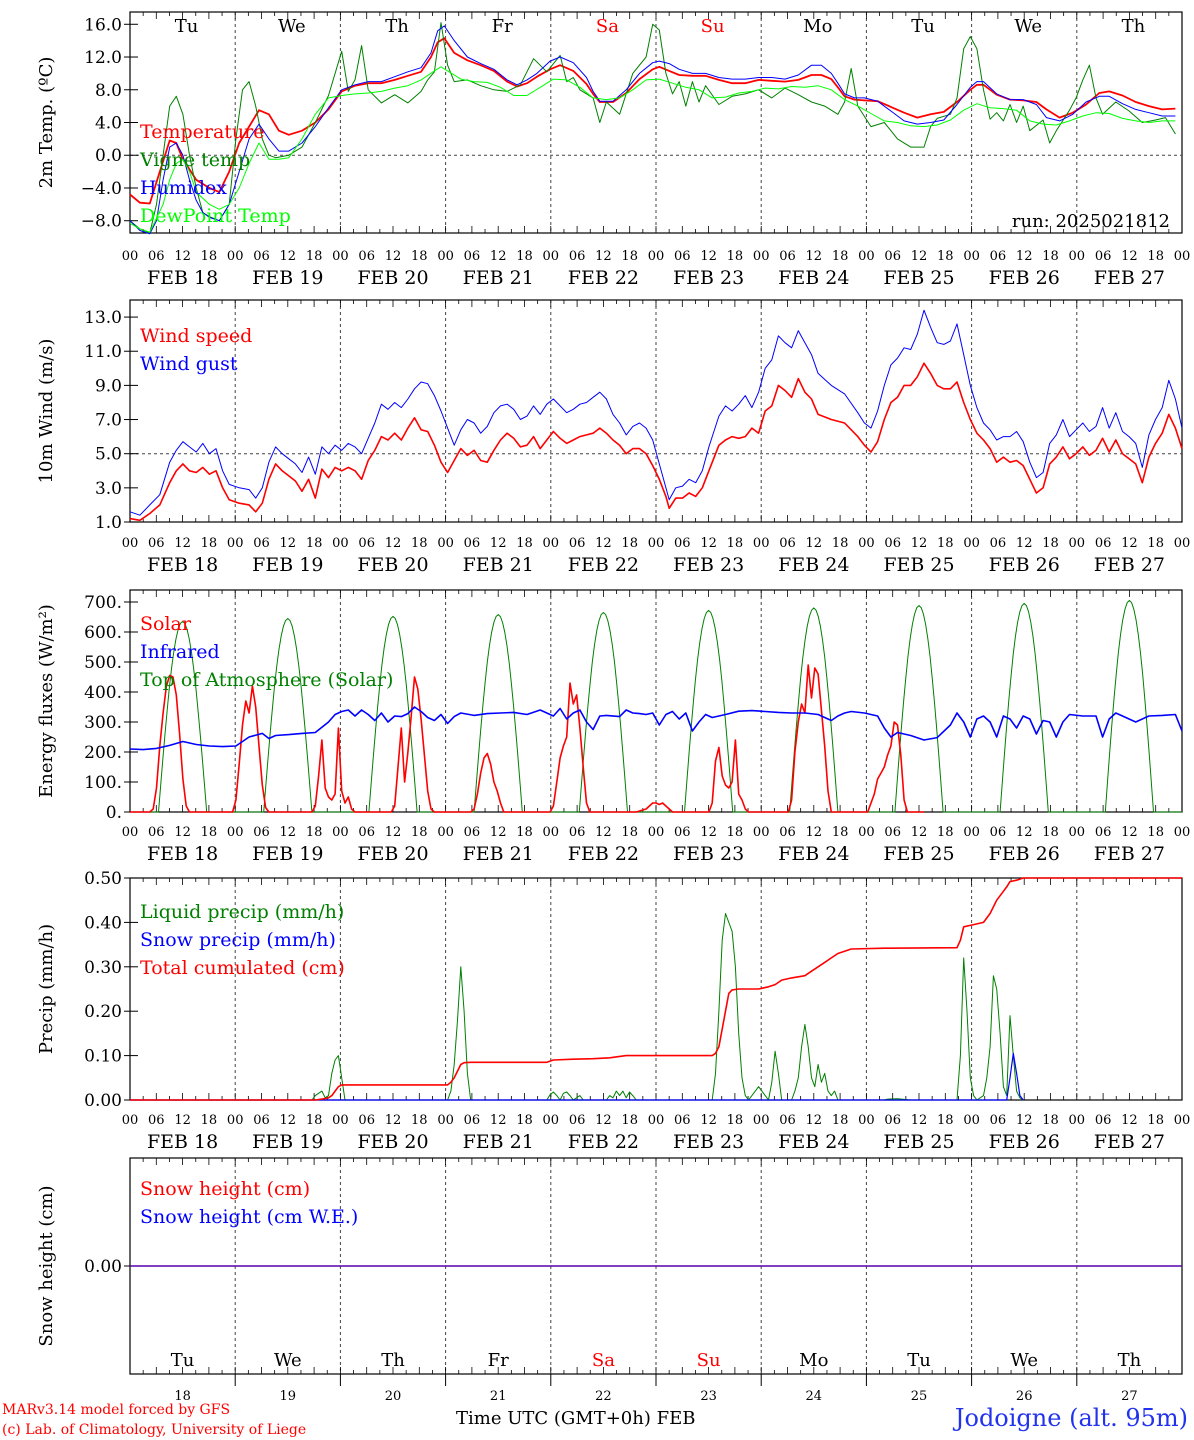 The width and height of the screenshot is (1194, 1440). Describe the element at coordinates (1028, 26) in the screenshot. I see `day-of-week-label: We` at that location.